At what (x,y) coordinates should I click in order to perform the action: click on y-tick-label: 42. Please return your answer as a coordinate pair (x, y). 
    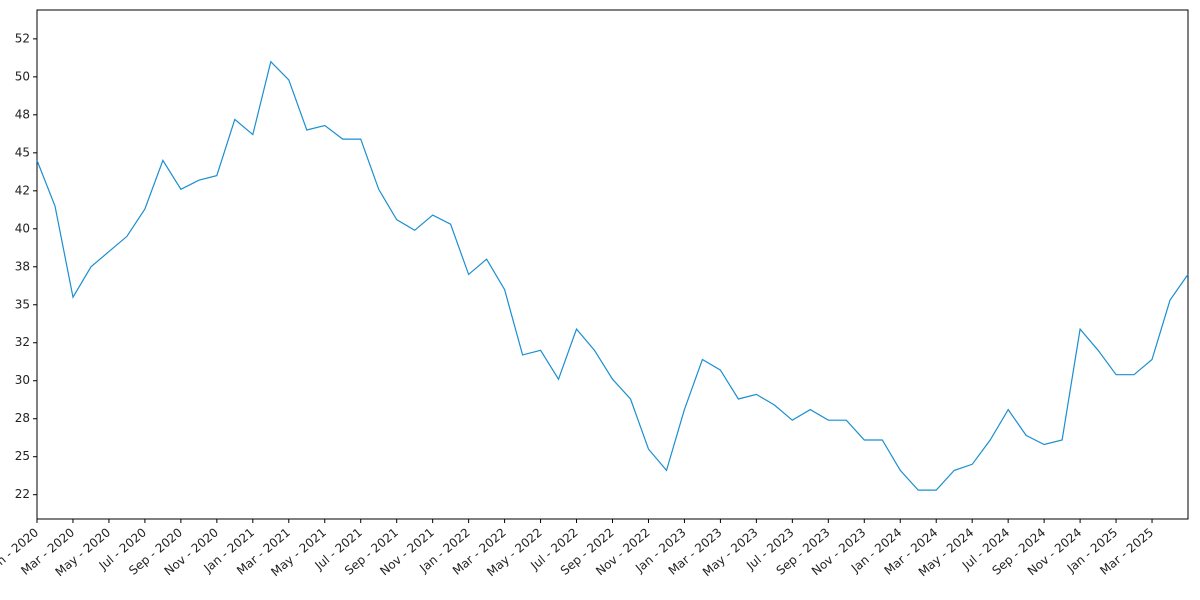
    Looking at the image, I should click on (22, 190).